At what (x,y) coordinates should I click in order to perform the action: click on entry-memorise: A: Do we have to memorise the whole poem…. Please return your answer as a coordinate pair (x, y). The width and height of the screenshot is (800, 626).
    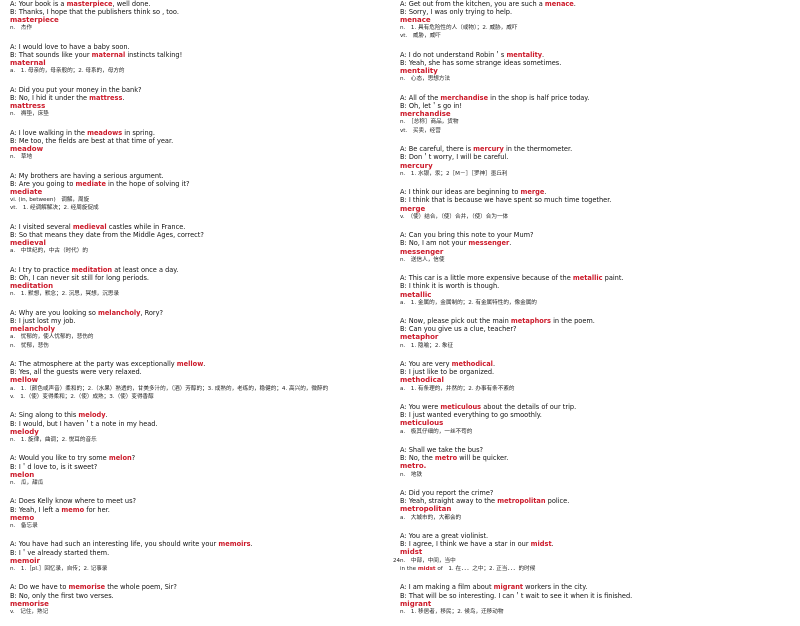
    Looking at the image, I should click on (204, 599).